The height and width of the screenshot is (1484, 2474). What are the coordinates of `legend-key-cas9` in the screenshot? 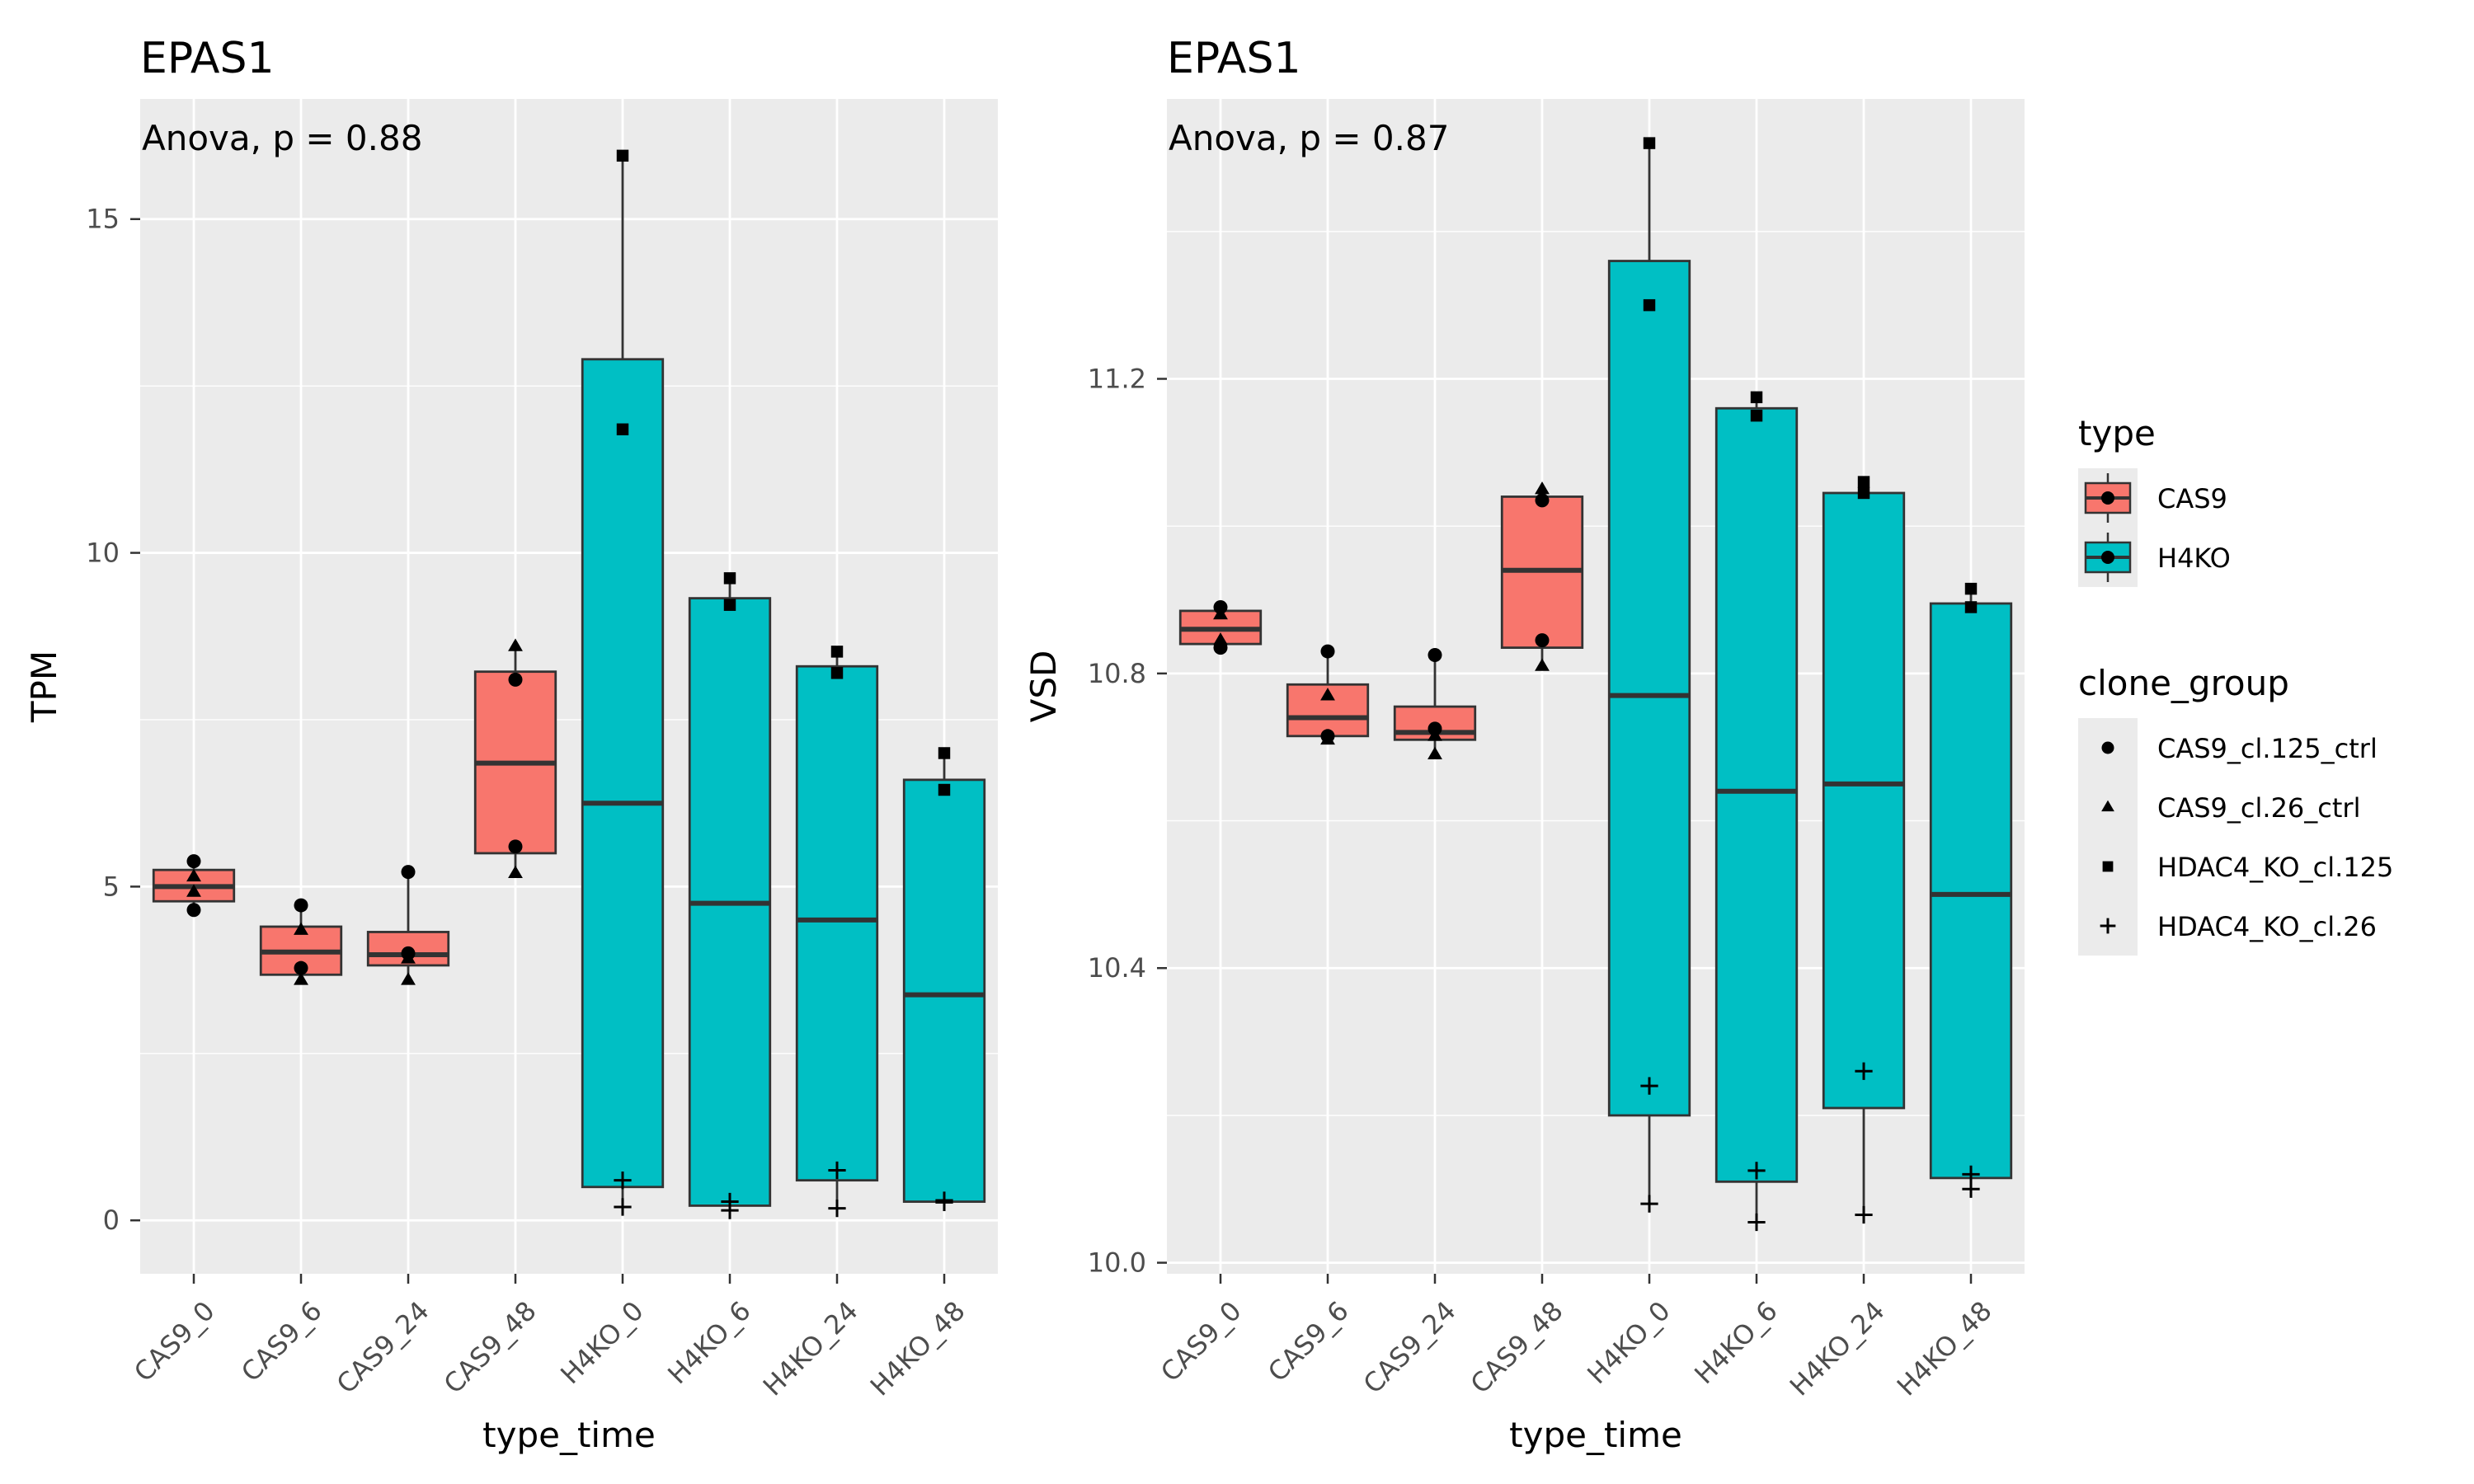 It's located at (2108, 498).